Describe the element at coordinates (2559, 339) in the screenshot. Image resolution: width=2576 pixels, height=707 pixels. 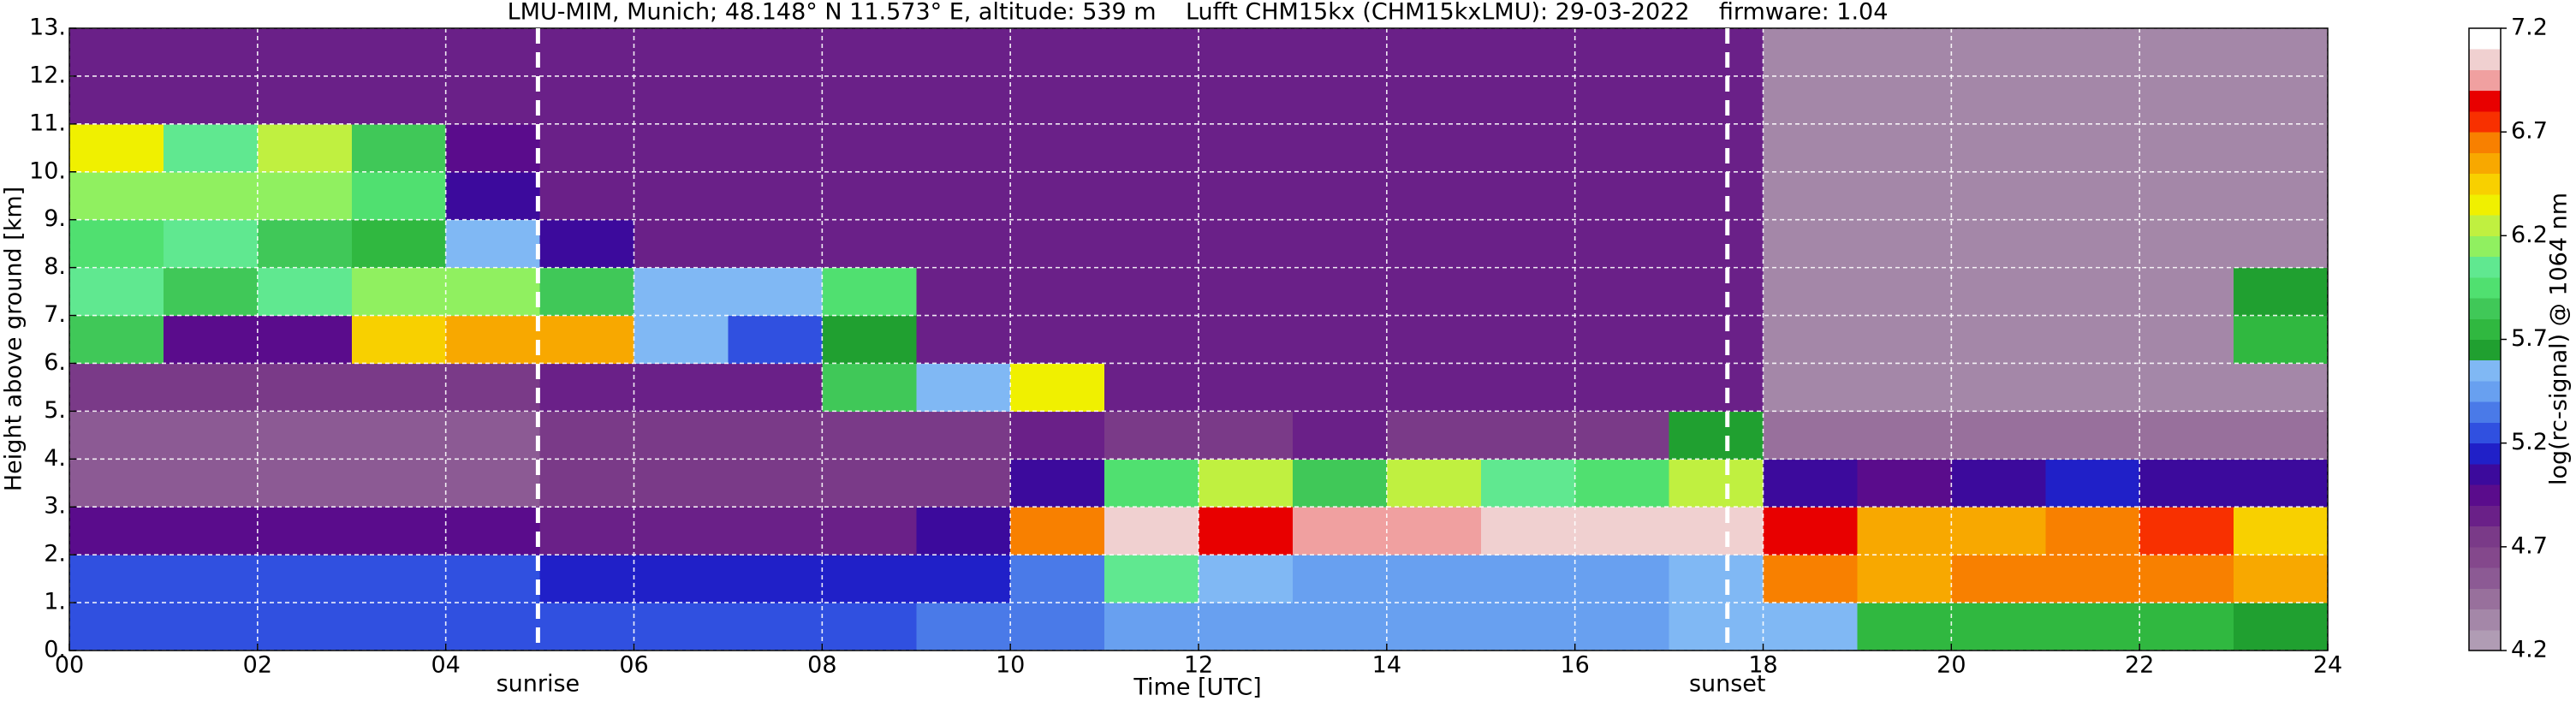
I see `colorbar-label: log(rc-signal) @ 1064 nm` at that location.